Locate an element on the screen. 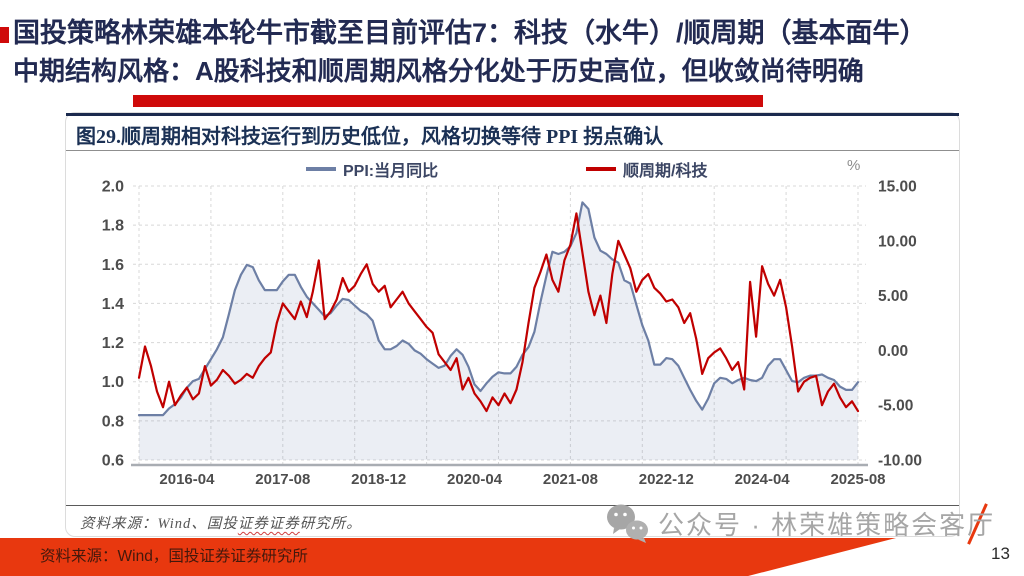 This screenshot has height=576, width=1024. figure-source-note: 资料来源：Wind、国投证券证券研究所。 is located at coordinates (221, 522).